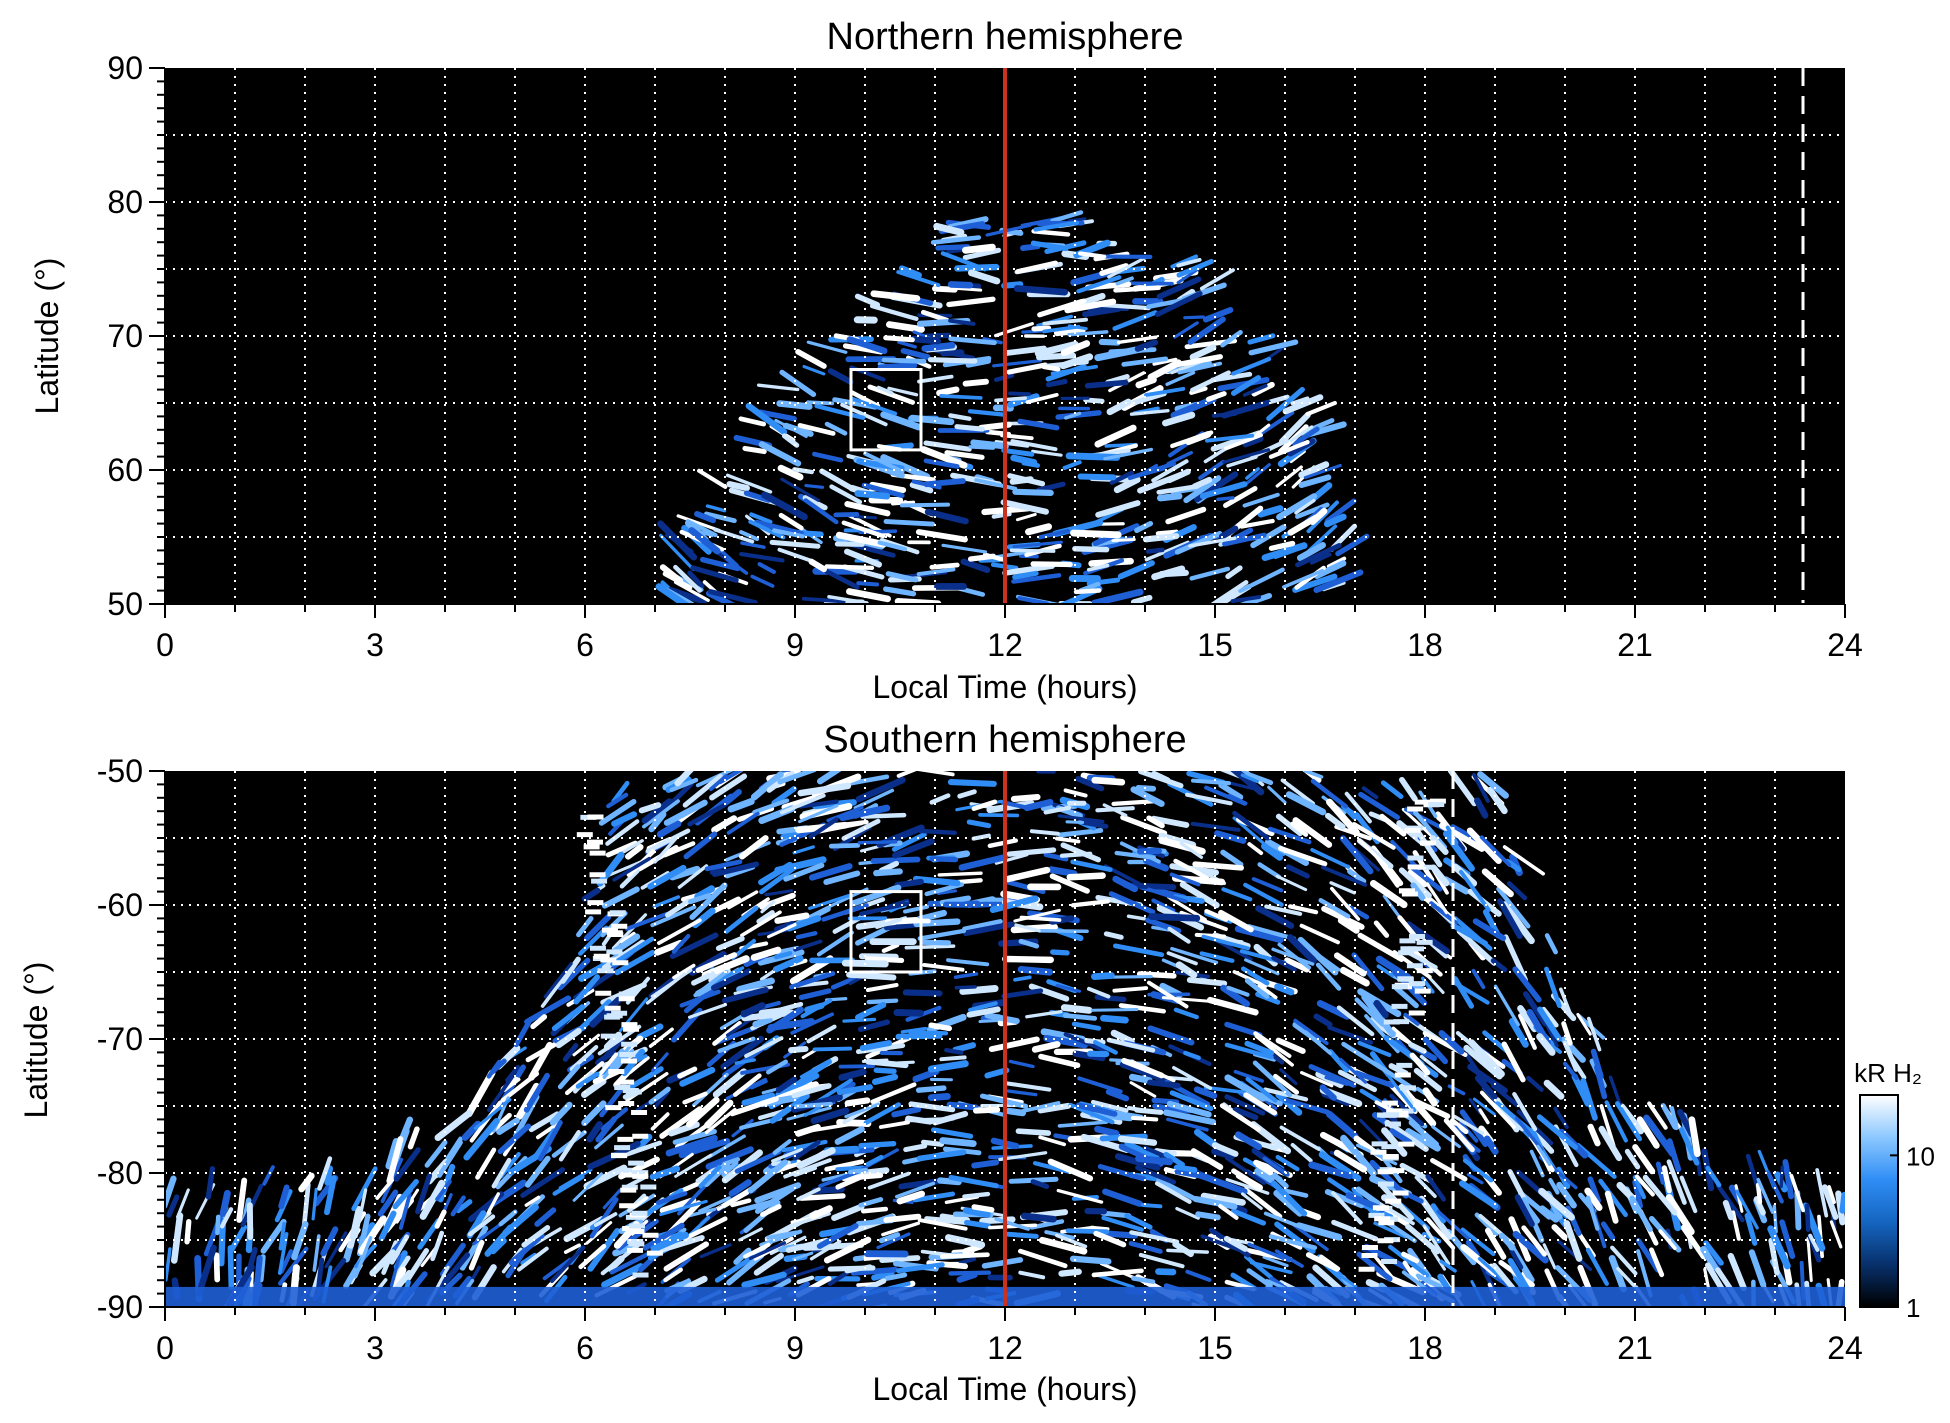 This screenshot has width=1950, height=1423. Describe the element at coordinates (1005, 645) in the screenshot. I see `x-tick-label: 12` at that location.